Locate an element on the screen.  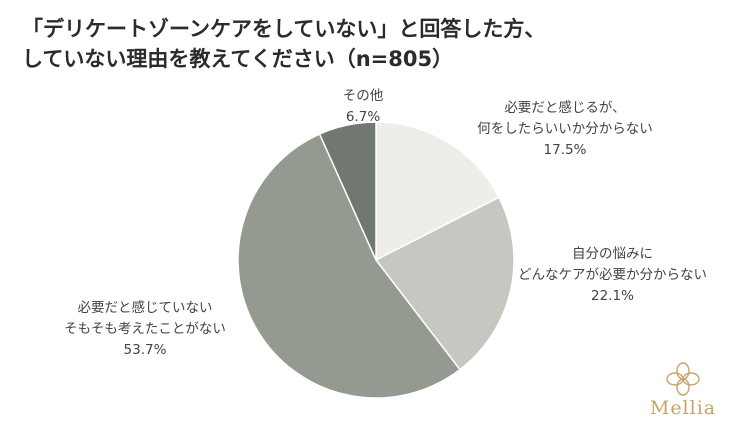
slice-label-other: その他 6.7% is located at coordinates (363, 107).